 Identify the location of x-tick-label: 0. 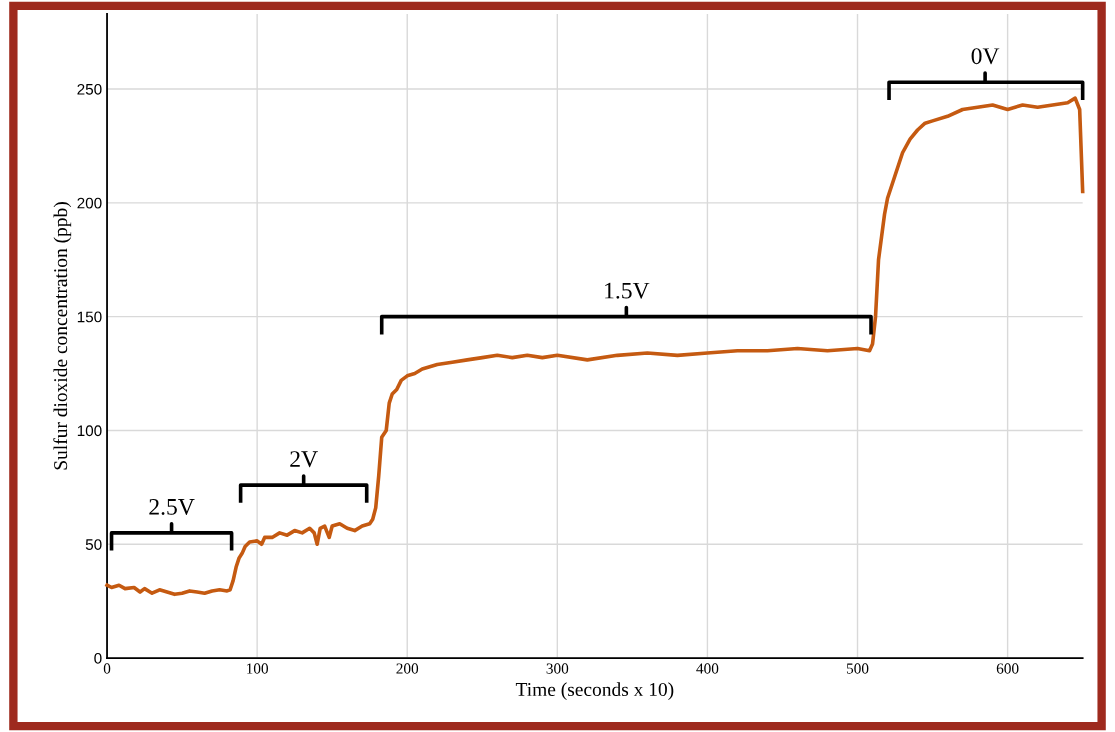
(107, 668).